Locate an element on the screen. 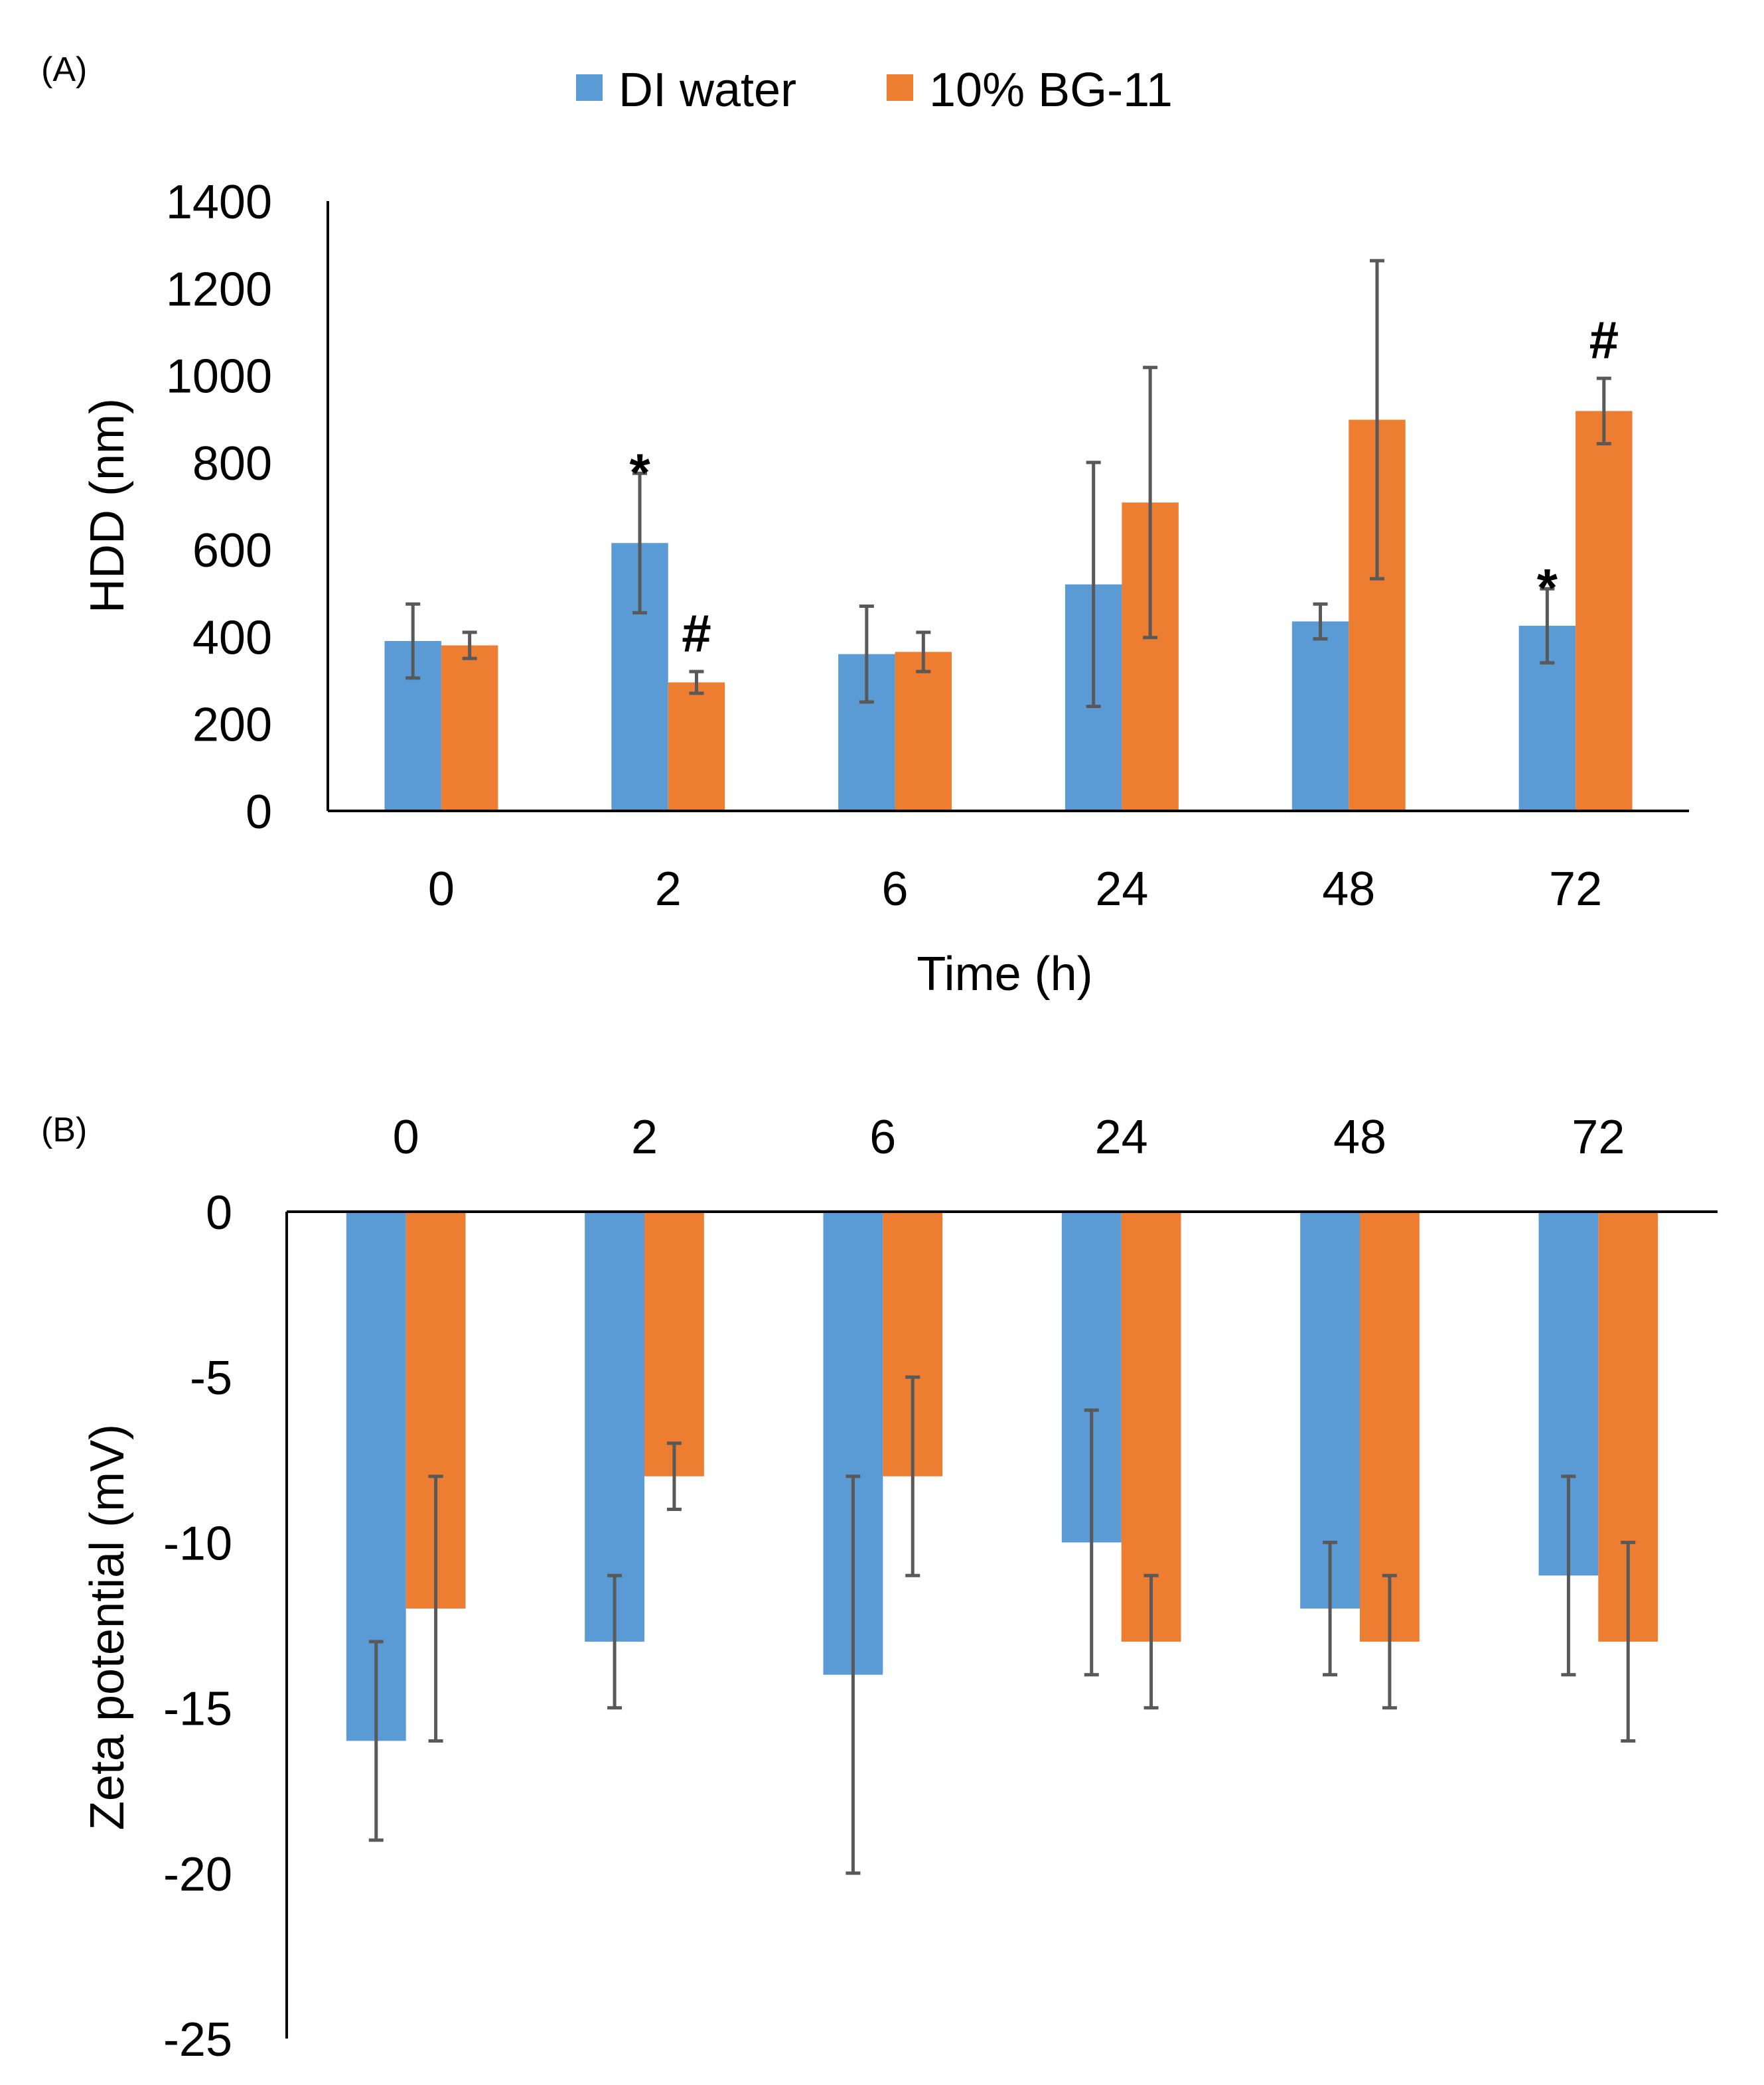  legend-label-di-water: DI water is located at coordinates (707, 90).